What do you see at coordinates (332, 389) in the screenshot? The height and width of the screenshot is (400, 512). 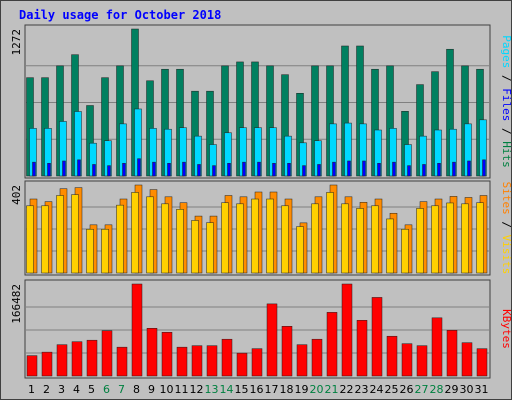 I see `day-label-21: 21` at bounding box center [332, 389].